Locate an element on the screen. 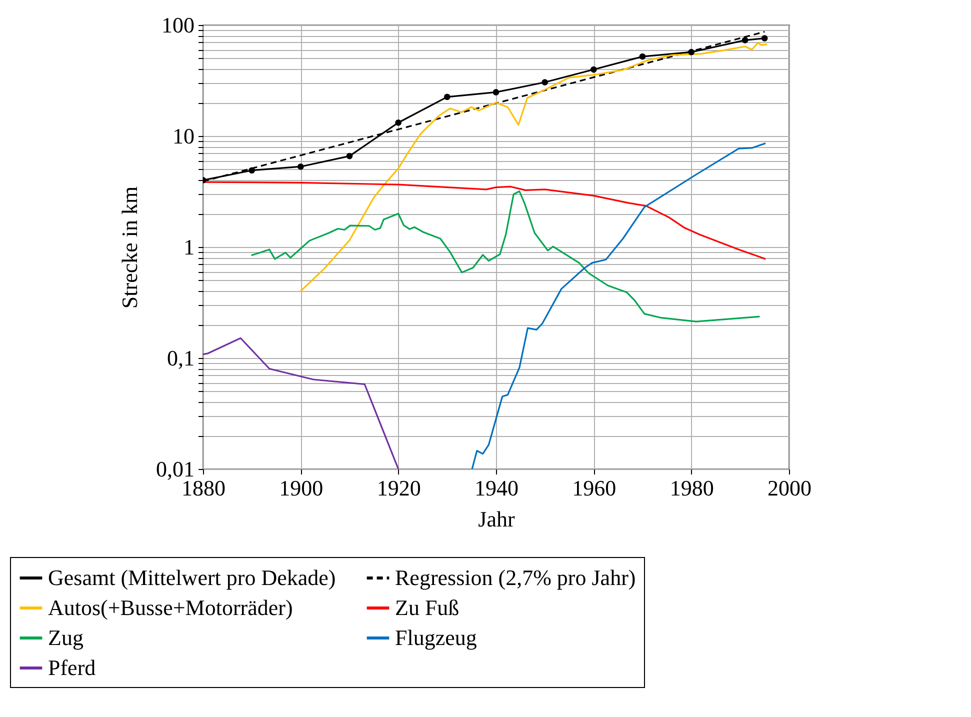 Image resolution: width=971 pixels, height=717 pixels. legend-label: Autos(+Busse+Motorräder) is located at coordinates (170, 607).